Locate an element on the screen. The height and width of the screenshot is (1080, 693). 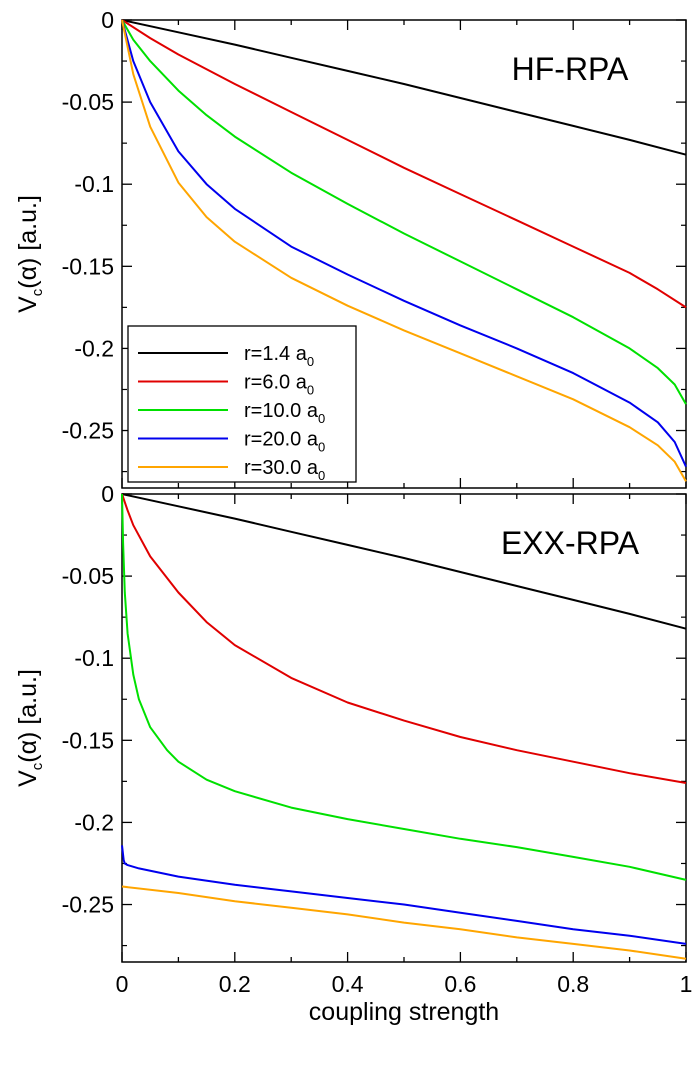
x-axis-label: coupling strength is located at coordinates (404, 1012).